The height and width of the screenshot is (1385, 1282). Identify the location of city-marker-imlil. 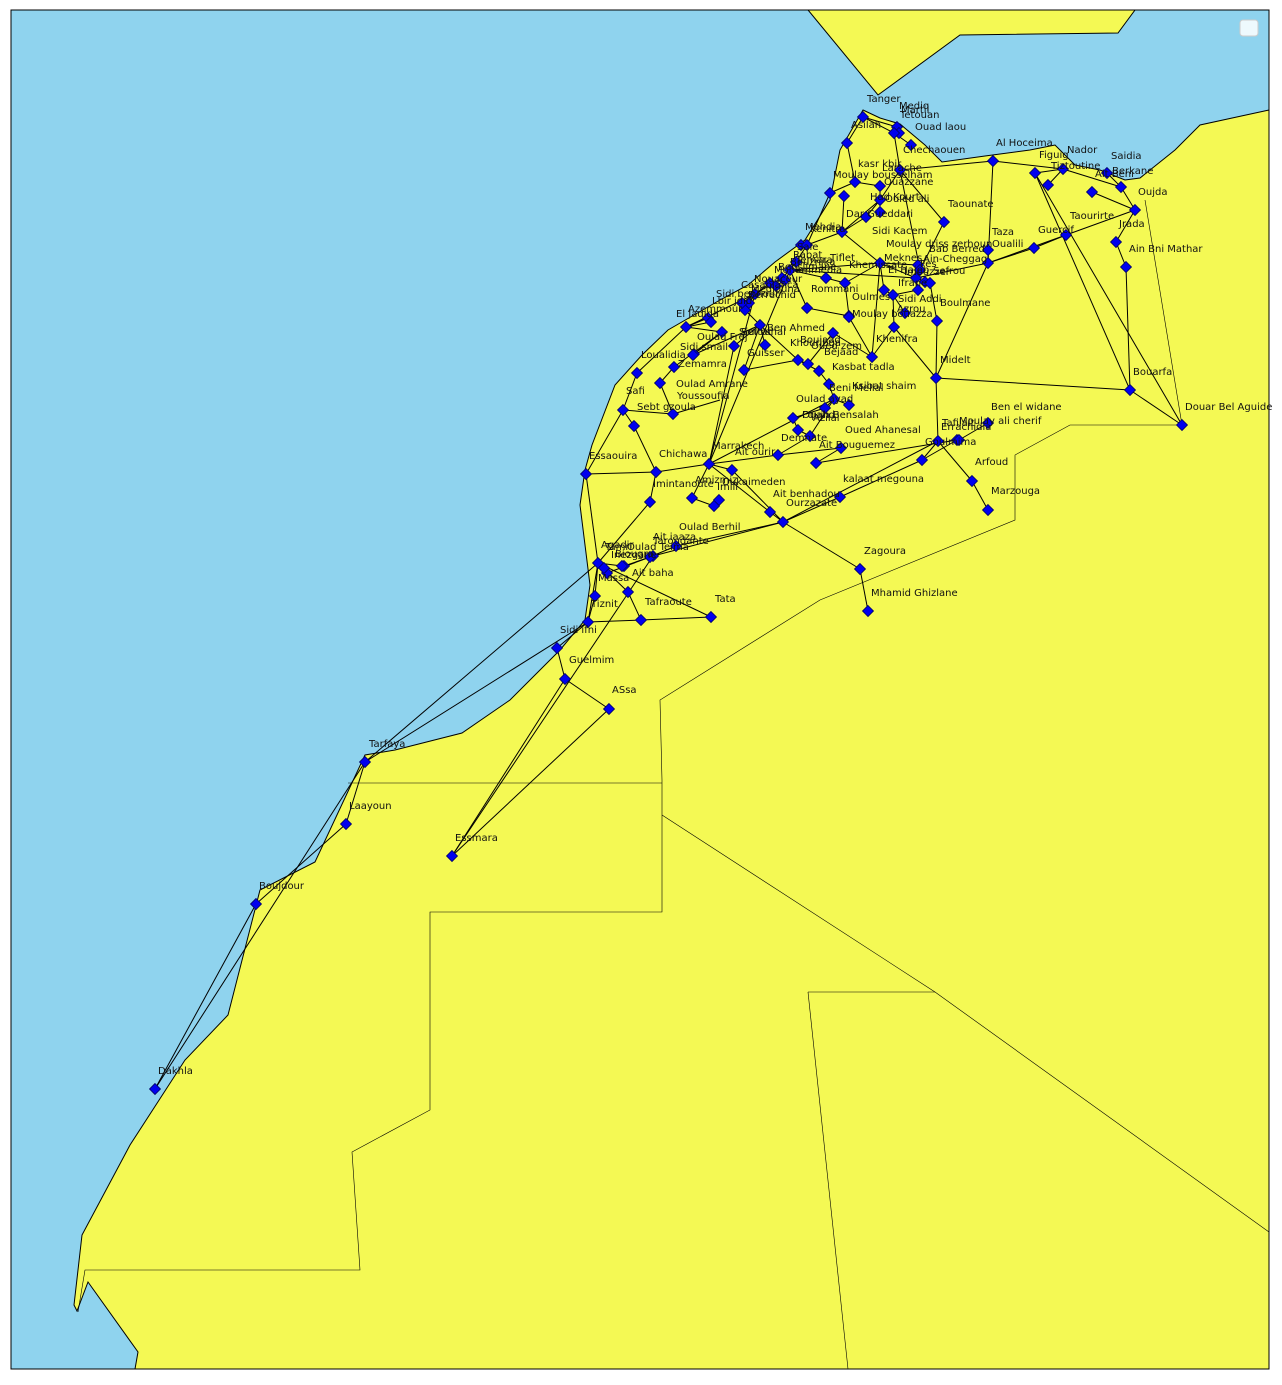
(714, 506).